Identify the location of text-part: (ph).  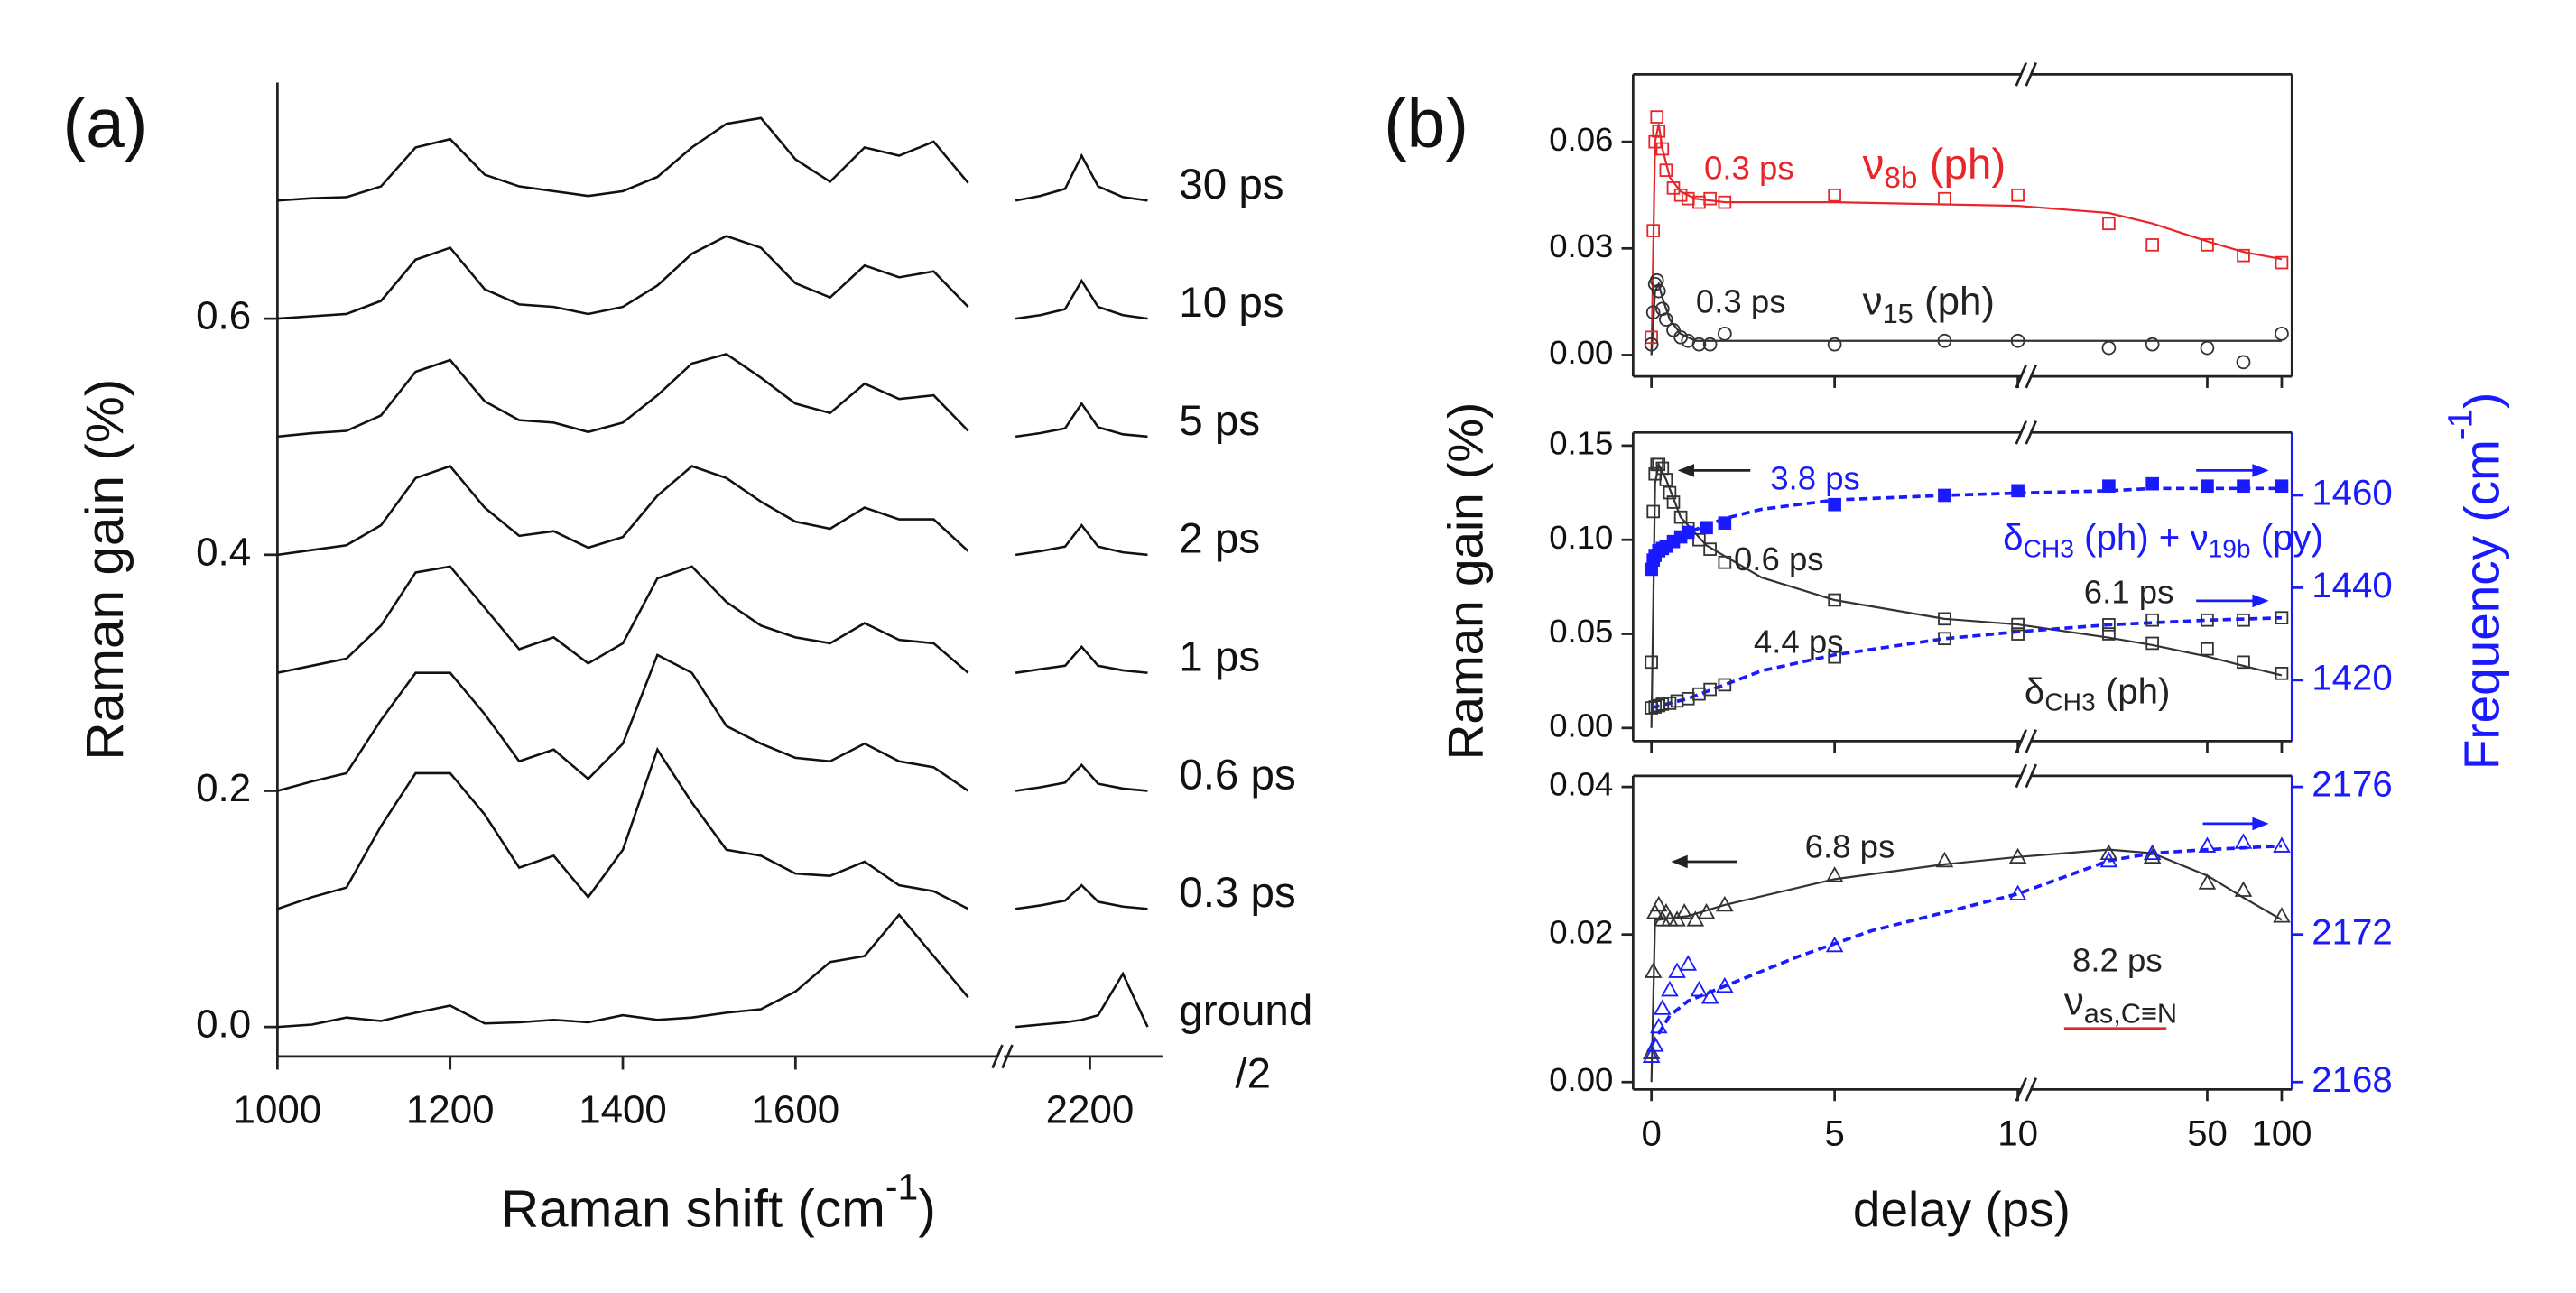
(1954, 301).